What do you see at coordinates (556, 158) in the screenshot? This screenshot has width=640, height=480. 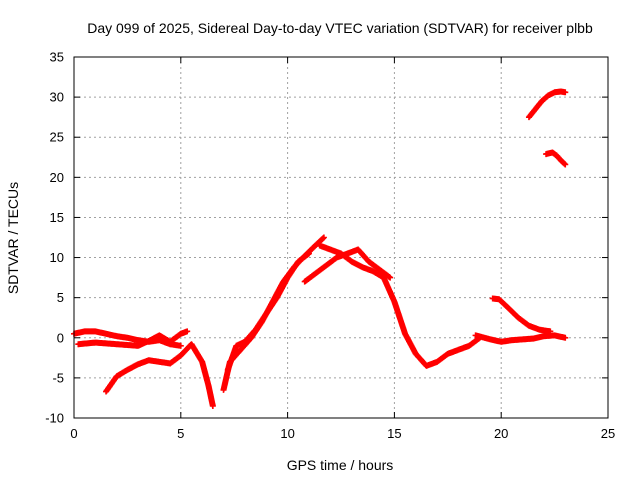 I see `series-late-mid-arc` at bounding box center [556, 158].